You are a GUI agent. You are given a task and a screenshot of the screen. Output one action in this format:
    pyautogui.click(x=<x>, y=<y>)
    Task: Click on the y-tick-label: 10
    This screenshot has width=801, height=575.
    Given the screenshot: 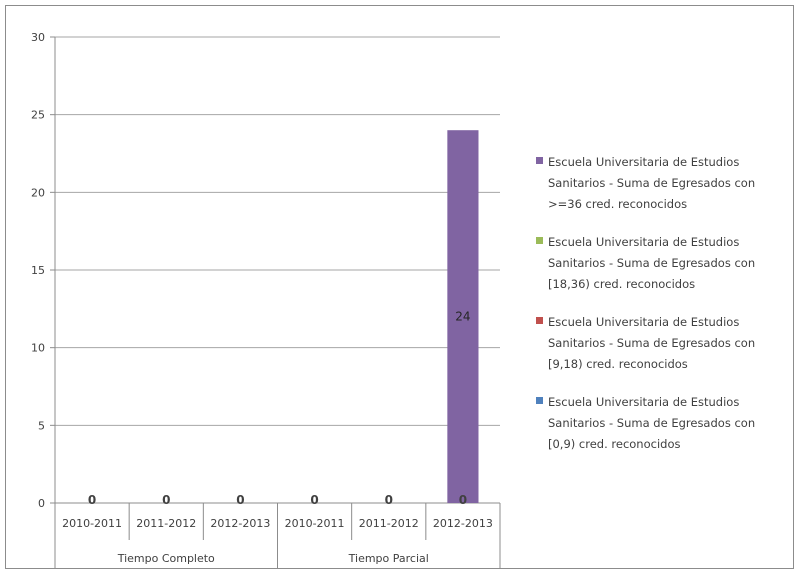 What is the action you would take?
    pyautogui.click(x=38, y=348)
    